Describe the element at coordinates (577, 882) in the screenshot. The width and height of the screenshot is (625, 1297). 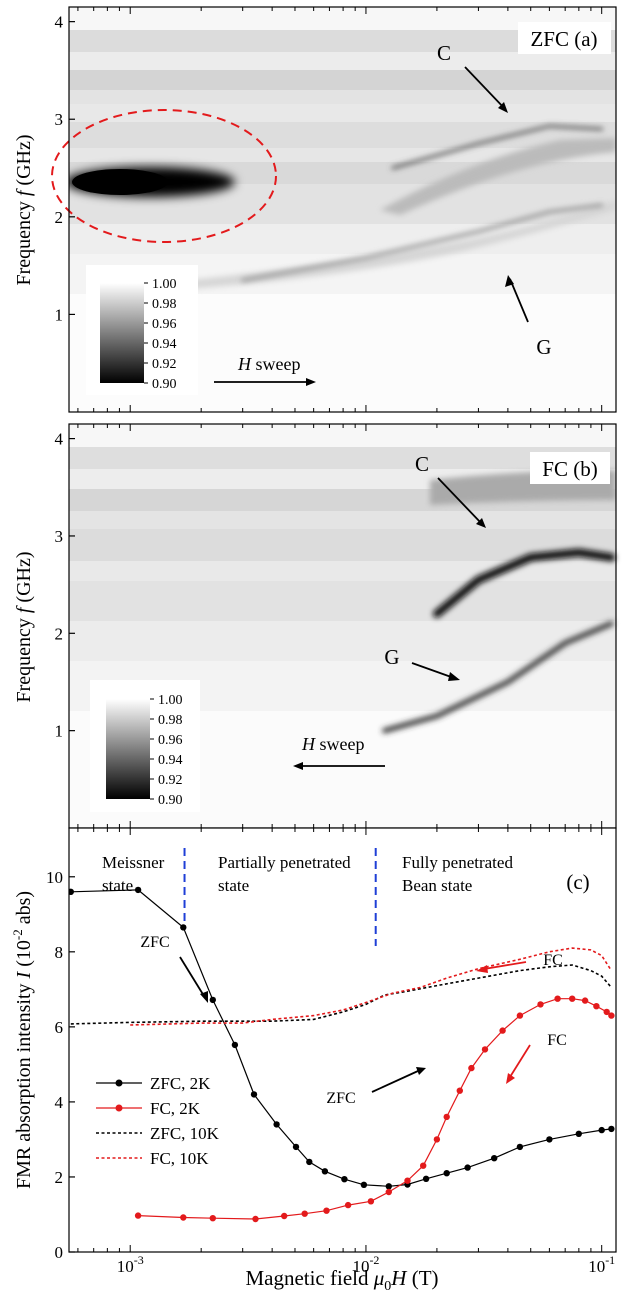
I see `panel-c-label: (c)` at that location.